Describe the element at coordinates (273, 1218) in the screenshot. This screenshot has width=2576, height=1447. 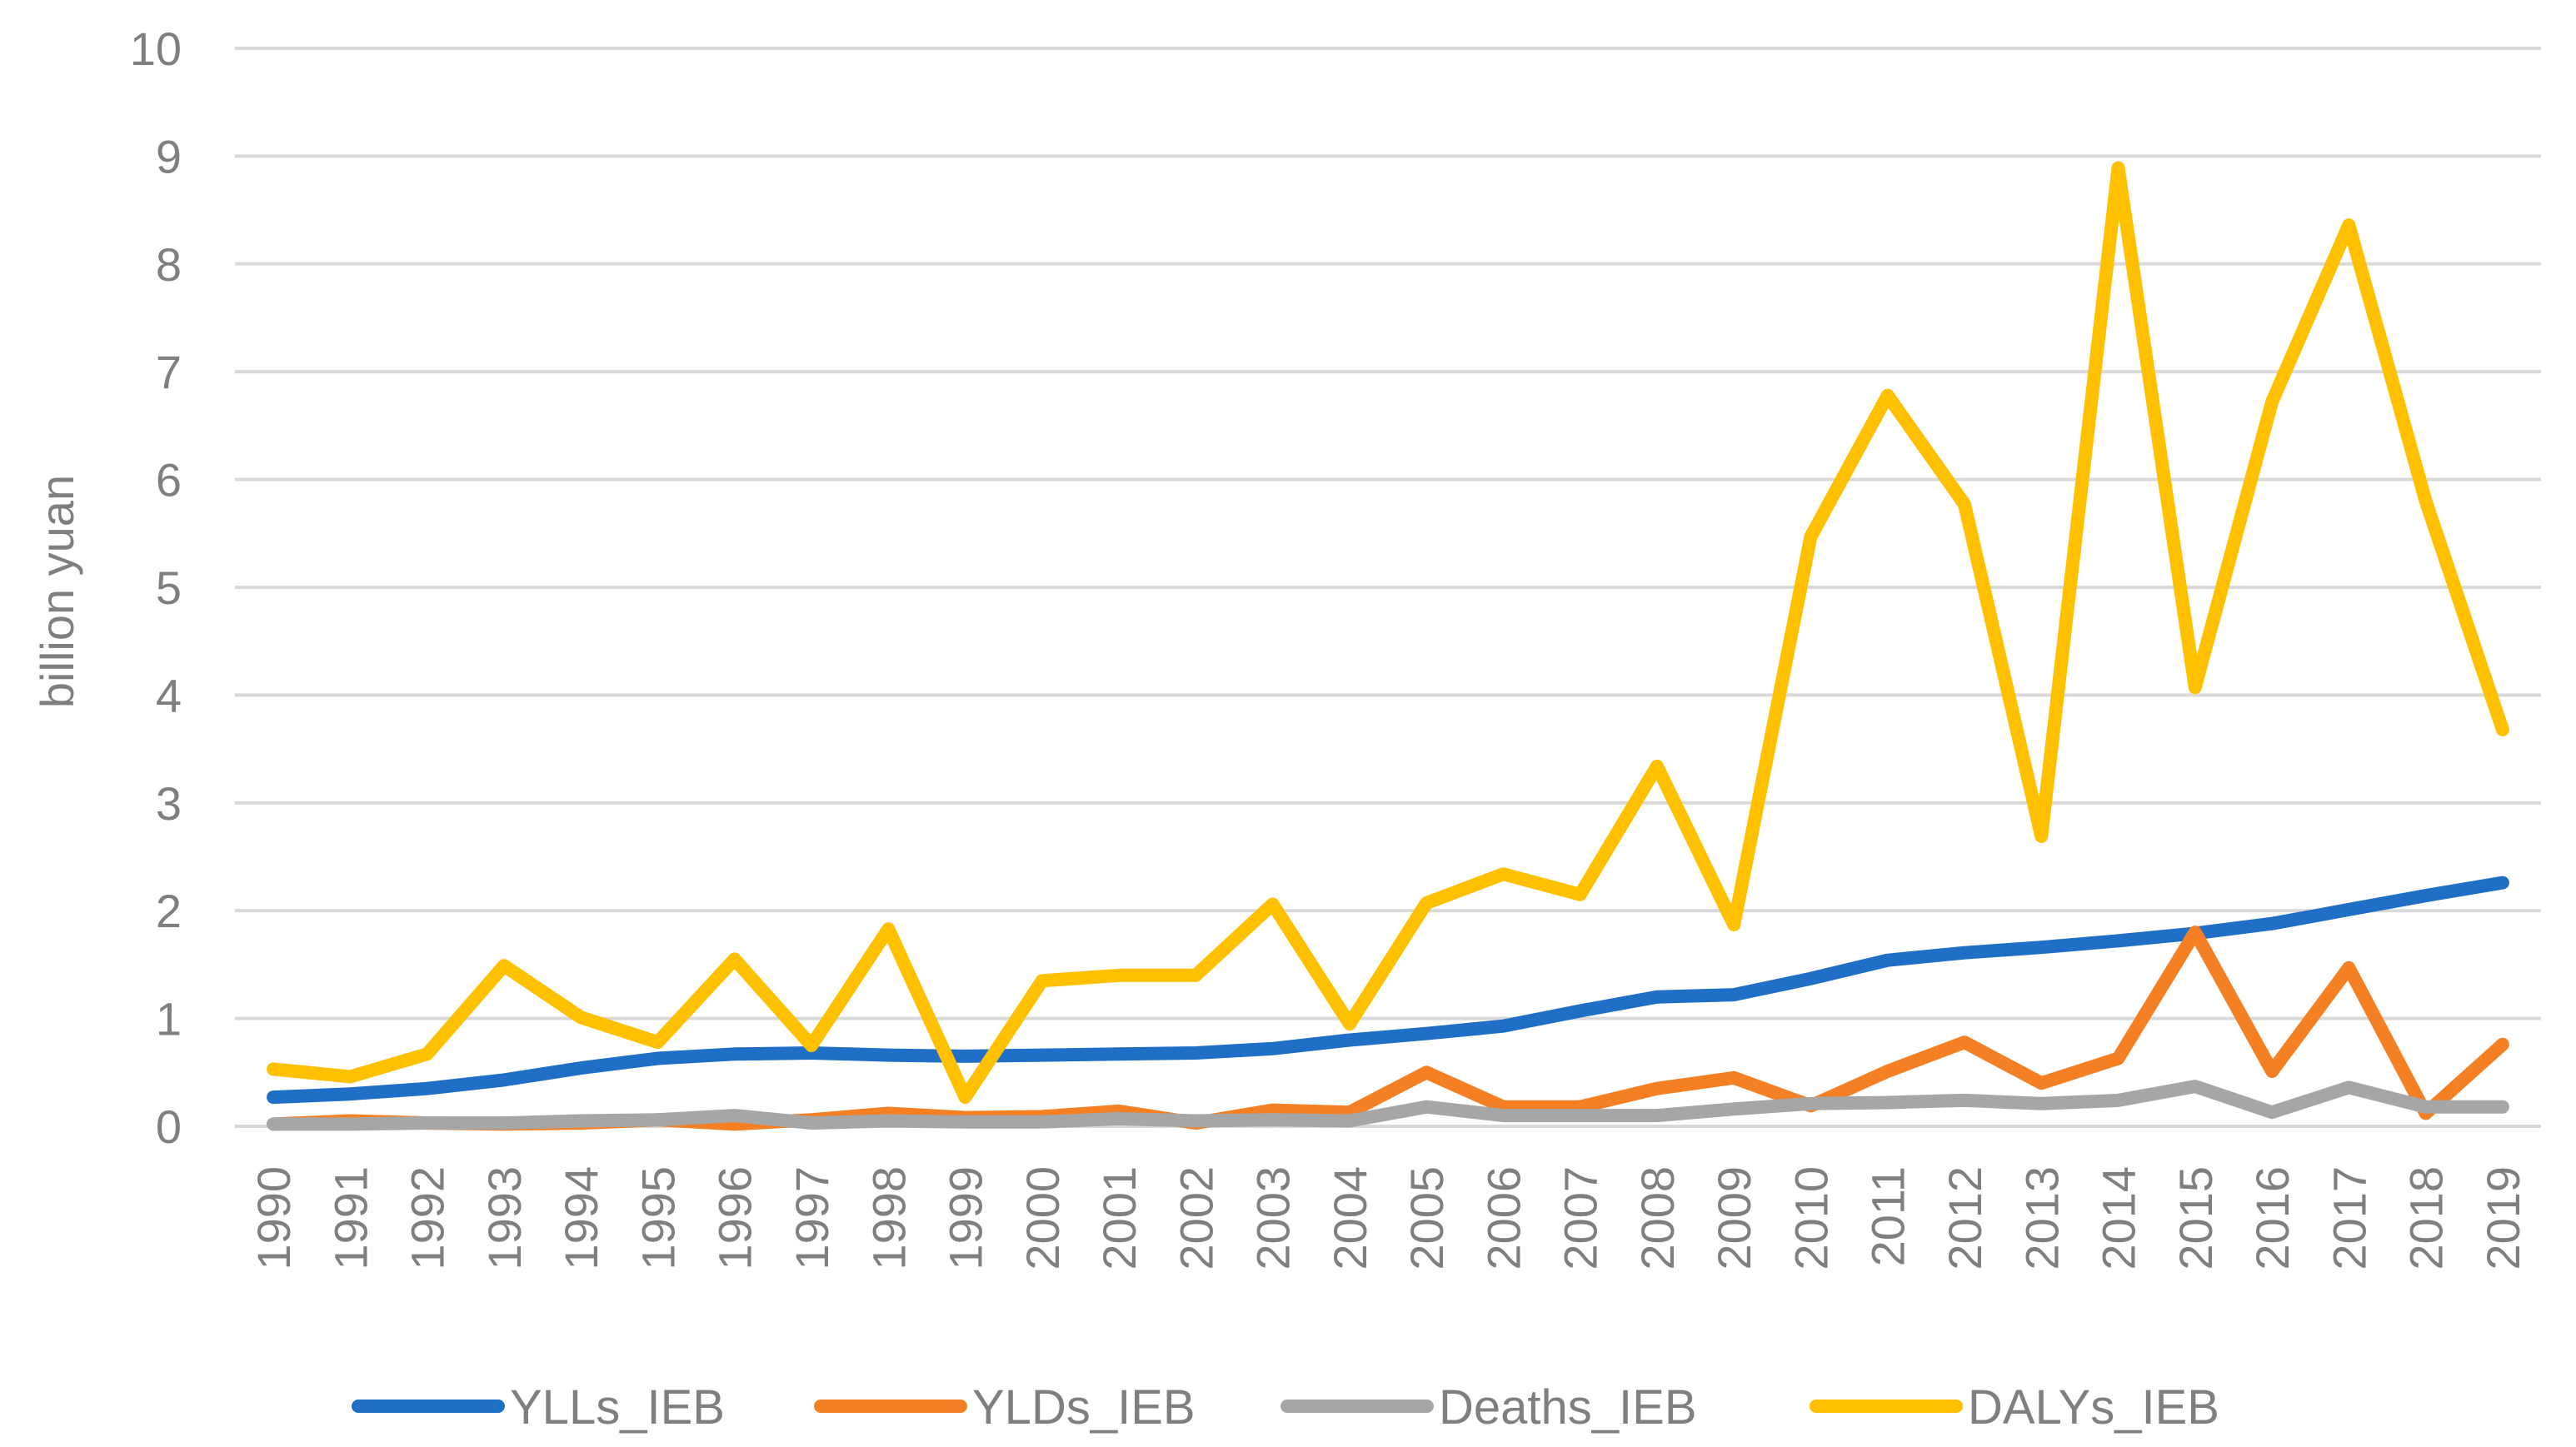
I see `x-tick-label: 1990` at that location.